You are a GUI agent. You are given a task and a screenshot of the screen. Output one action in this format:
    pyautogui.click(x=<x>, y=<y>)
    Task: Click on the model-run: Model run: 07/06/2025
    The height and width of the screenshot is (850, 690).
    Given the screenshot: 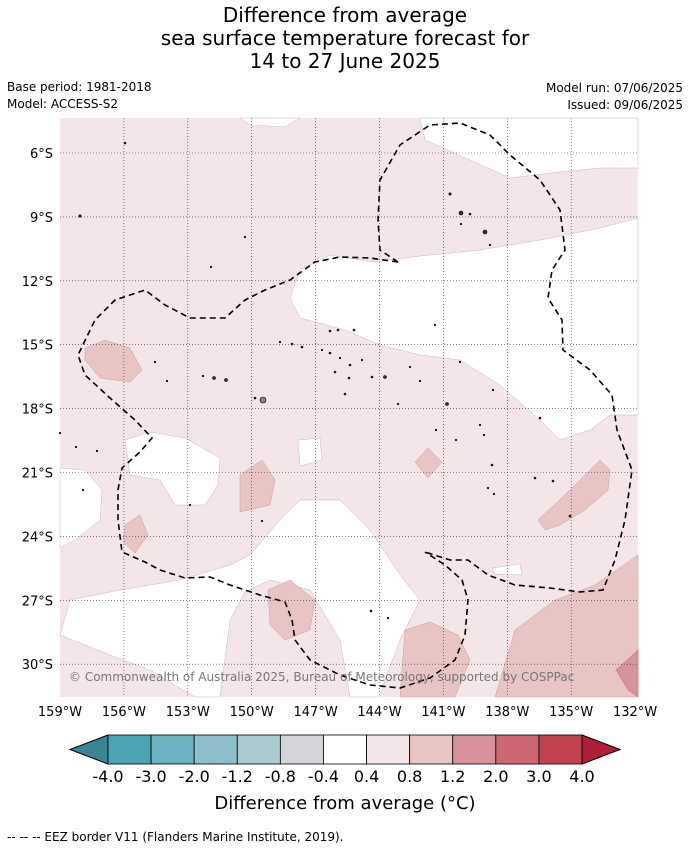 What is the action you would take?
    pyautogui.click(x=614, y=88)
    